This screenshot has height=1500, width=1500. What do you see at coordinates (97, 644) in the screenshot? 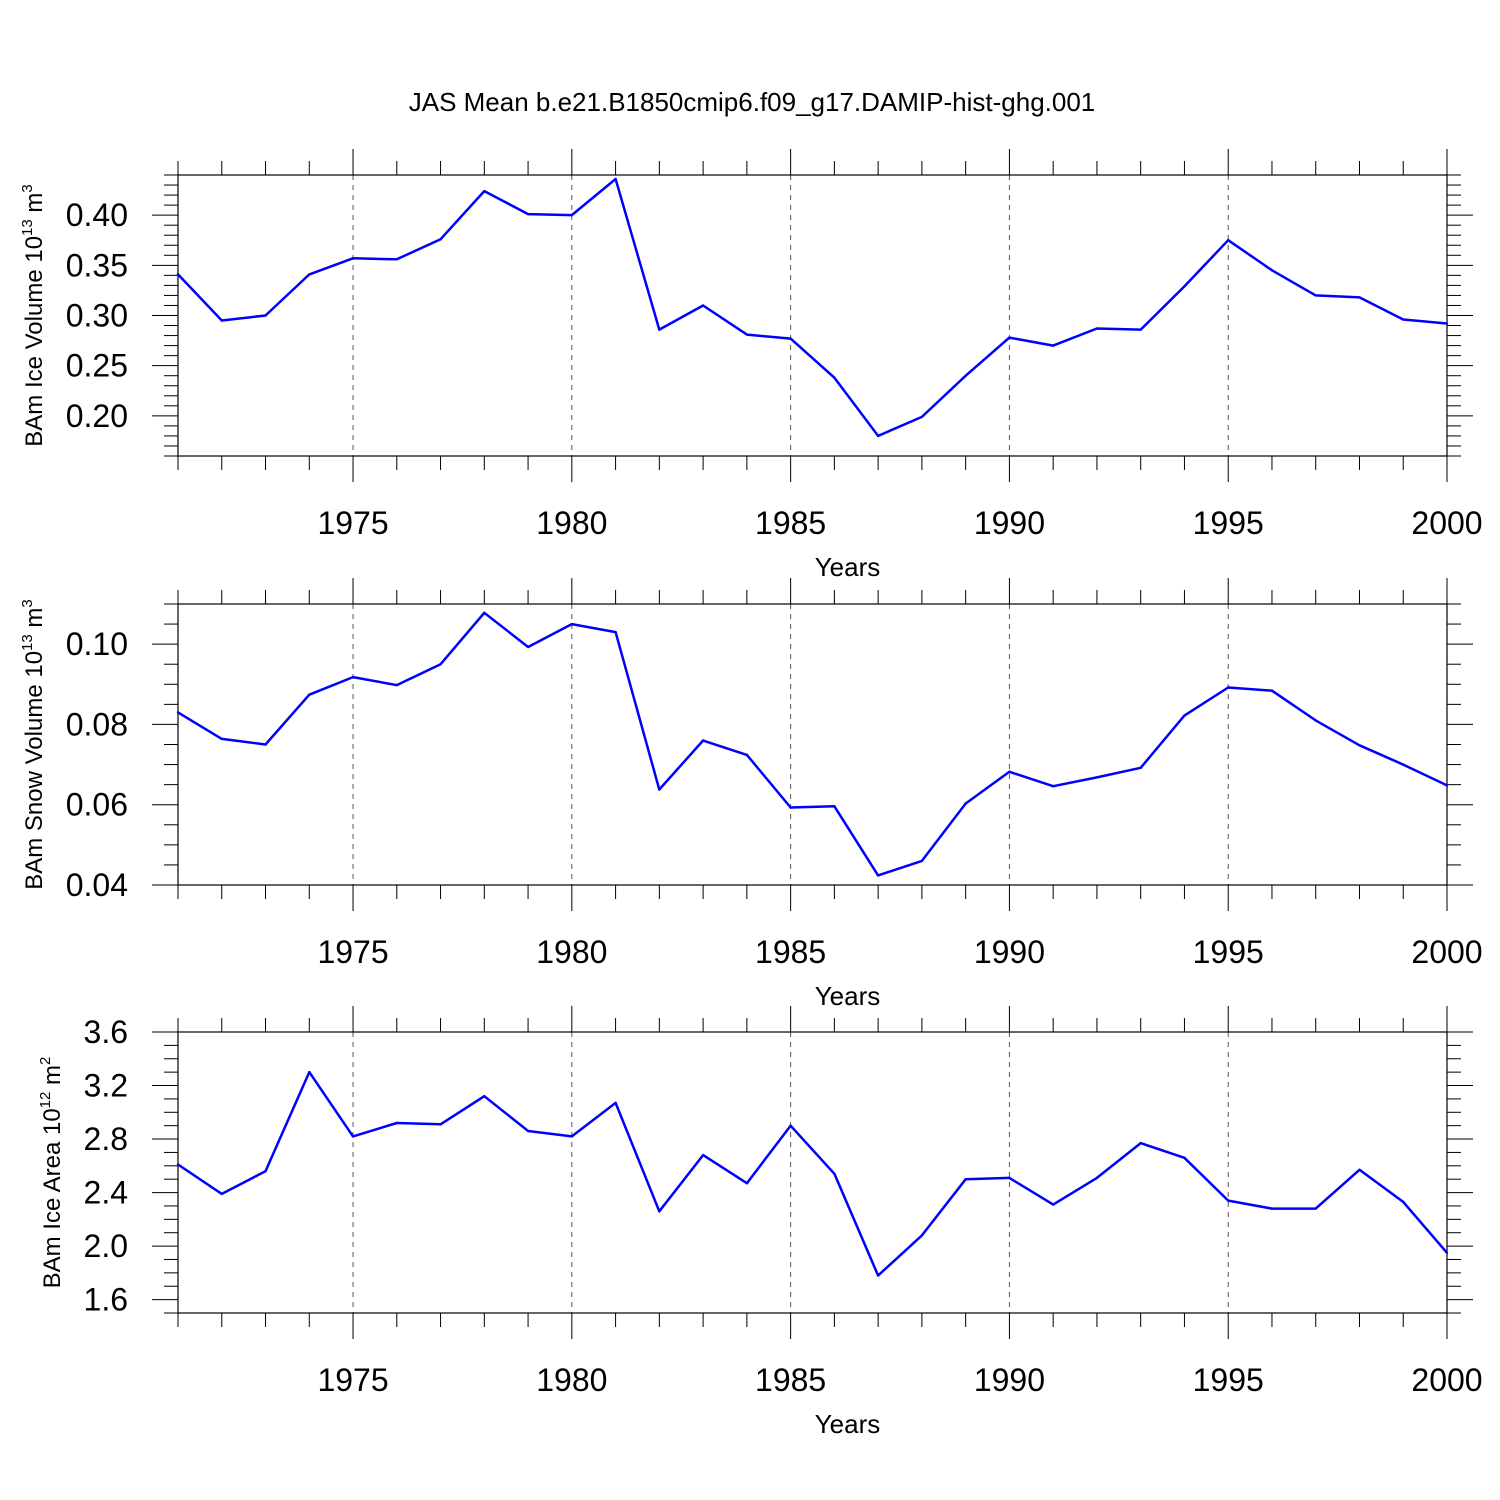
I see `y-tick-label: 0.10` at bounding box center [97, 644].